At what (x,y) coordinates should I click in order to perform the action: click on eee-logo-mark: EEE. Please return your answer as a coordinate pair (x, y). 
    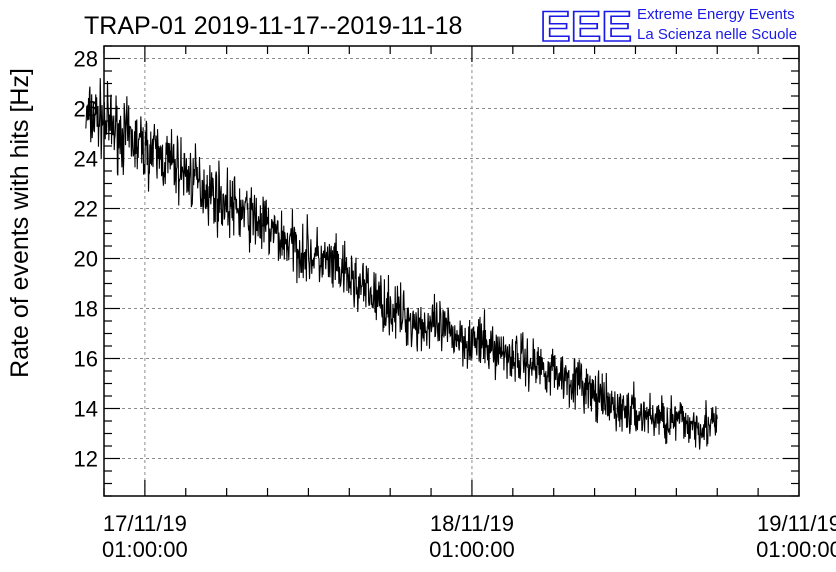
    Looking at the image, I should click on (586, 27).